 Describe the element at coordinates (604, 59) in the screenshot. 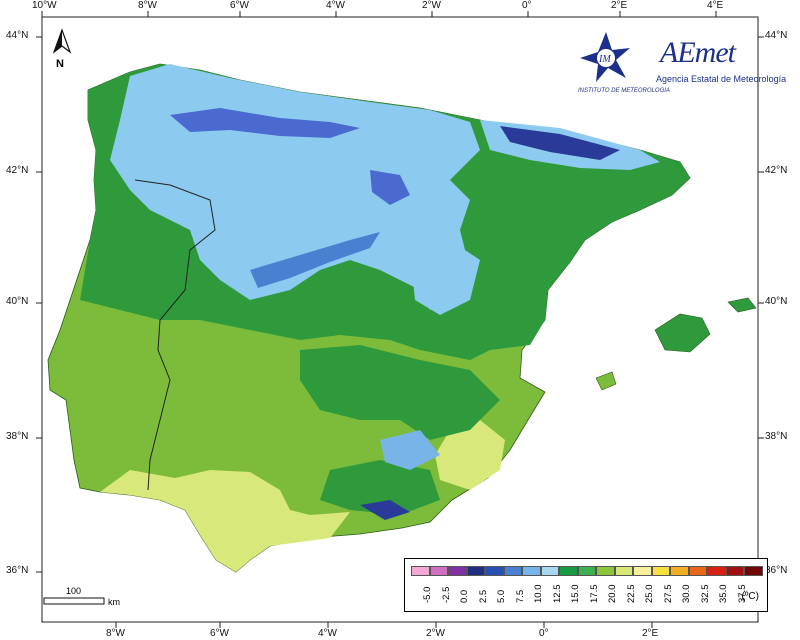

I see `svg-text: IM` at that location.